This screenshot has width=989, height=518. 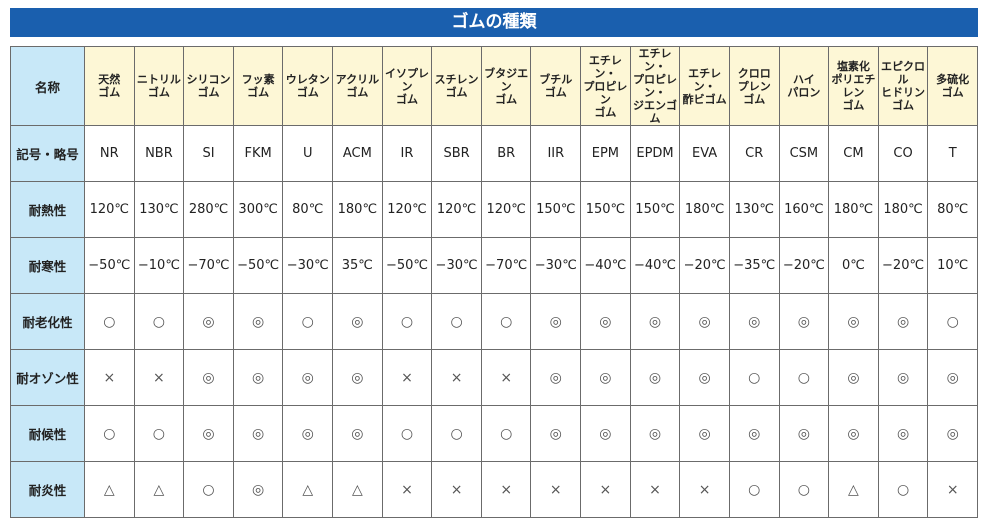 I want to click on column-header: エピクロル ヒドリン ゴム, so click(x=903, y=86).